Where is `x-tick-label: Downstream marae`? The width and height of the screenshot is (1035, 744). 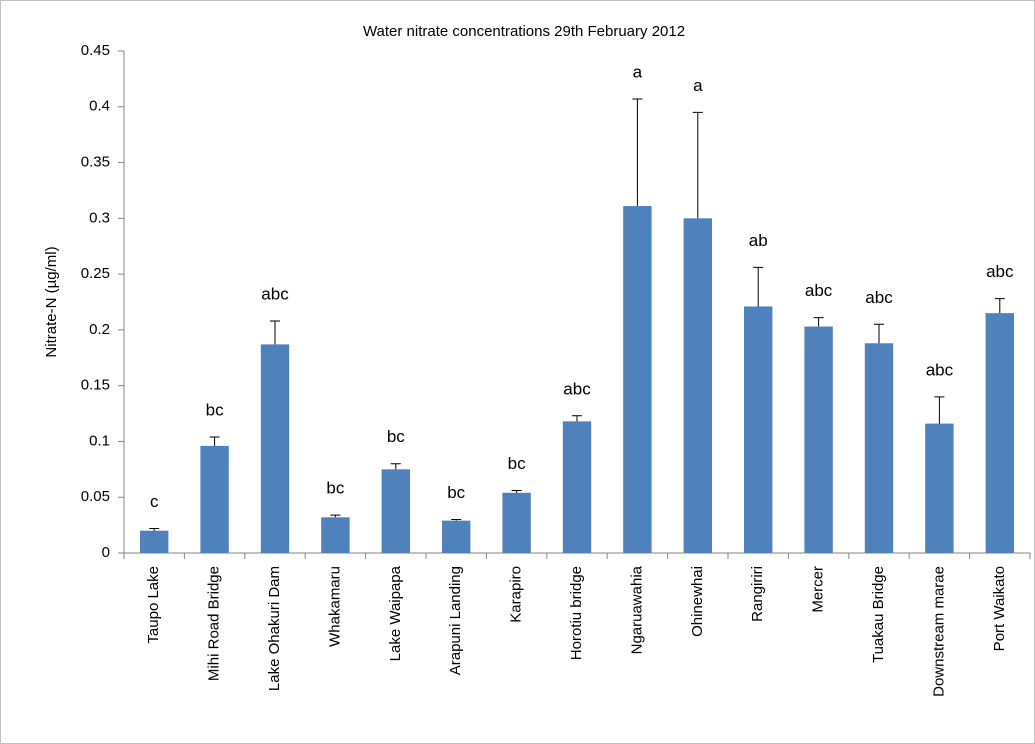 x-tick-label: Downstream marae is located at coordinates (938, 631).